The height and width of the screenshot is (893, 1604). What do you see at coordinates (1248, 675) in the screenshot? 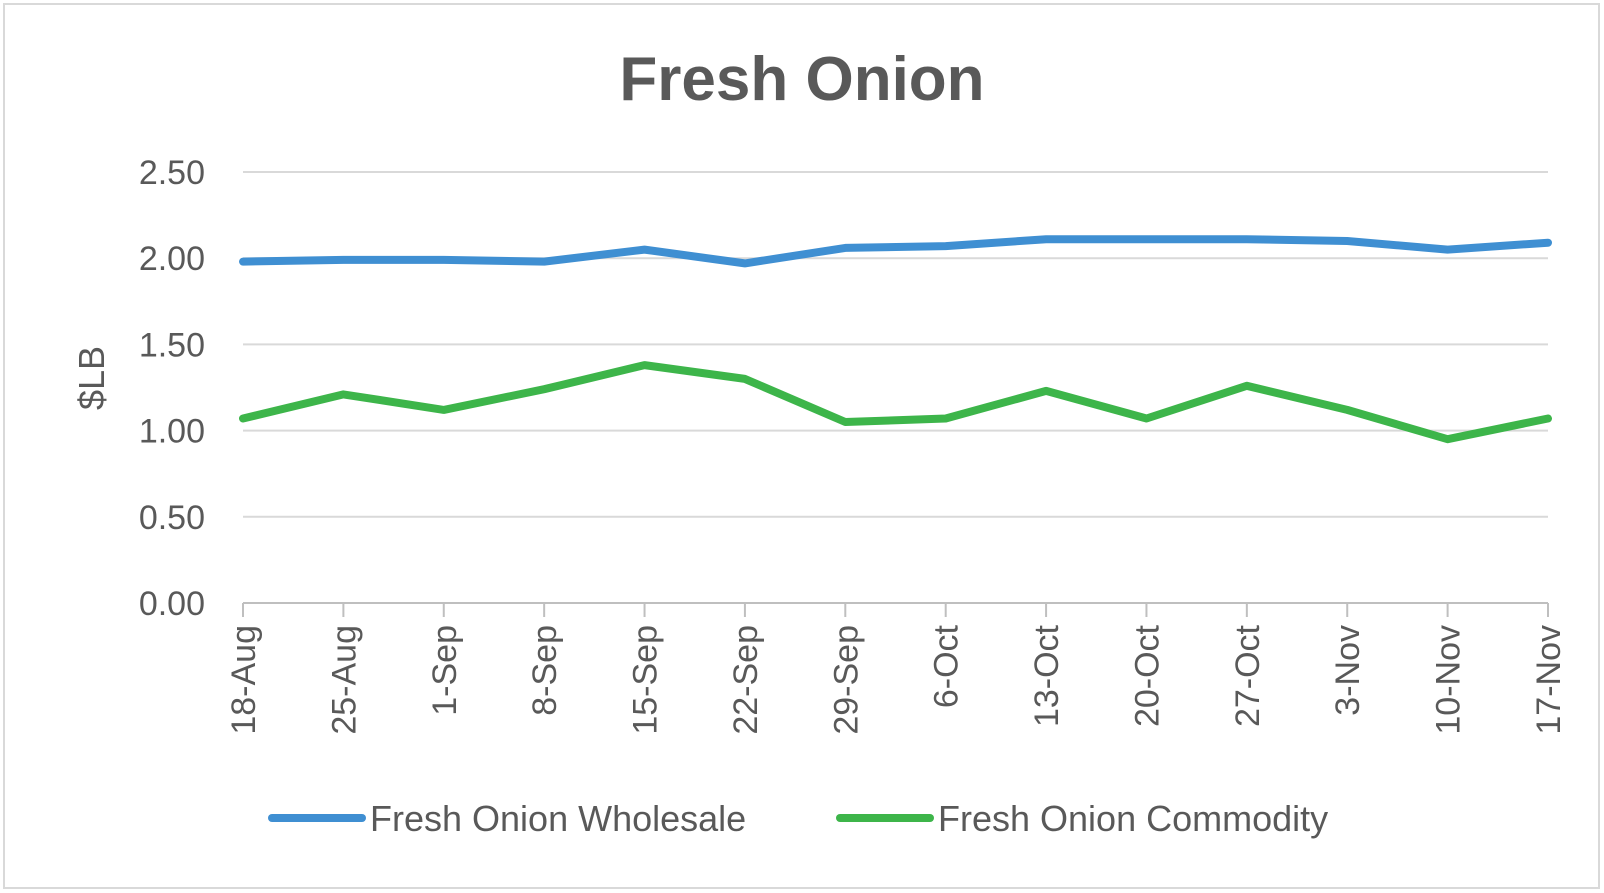
I see `x-tick-label: 27-Oct` at bounding box center [1248, 675].